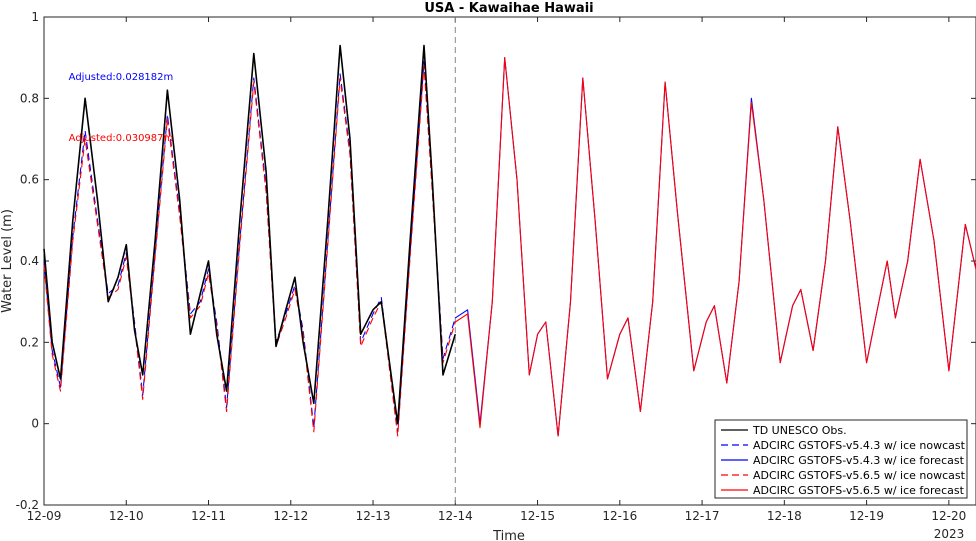  I want to click on legend-box, so click(841, 459).